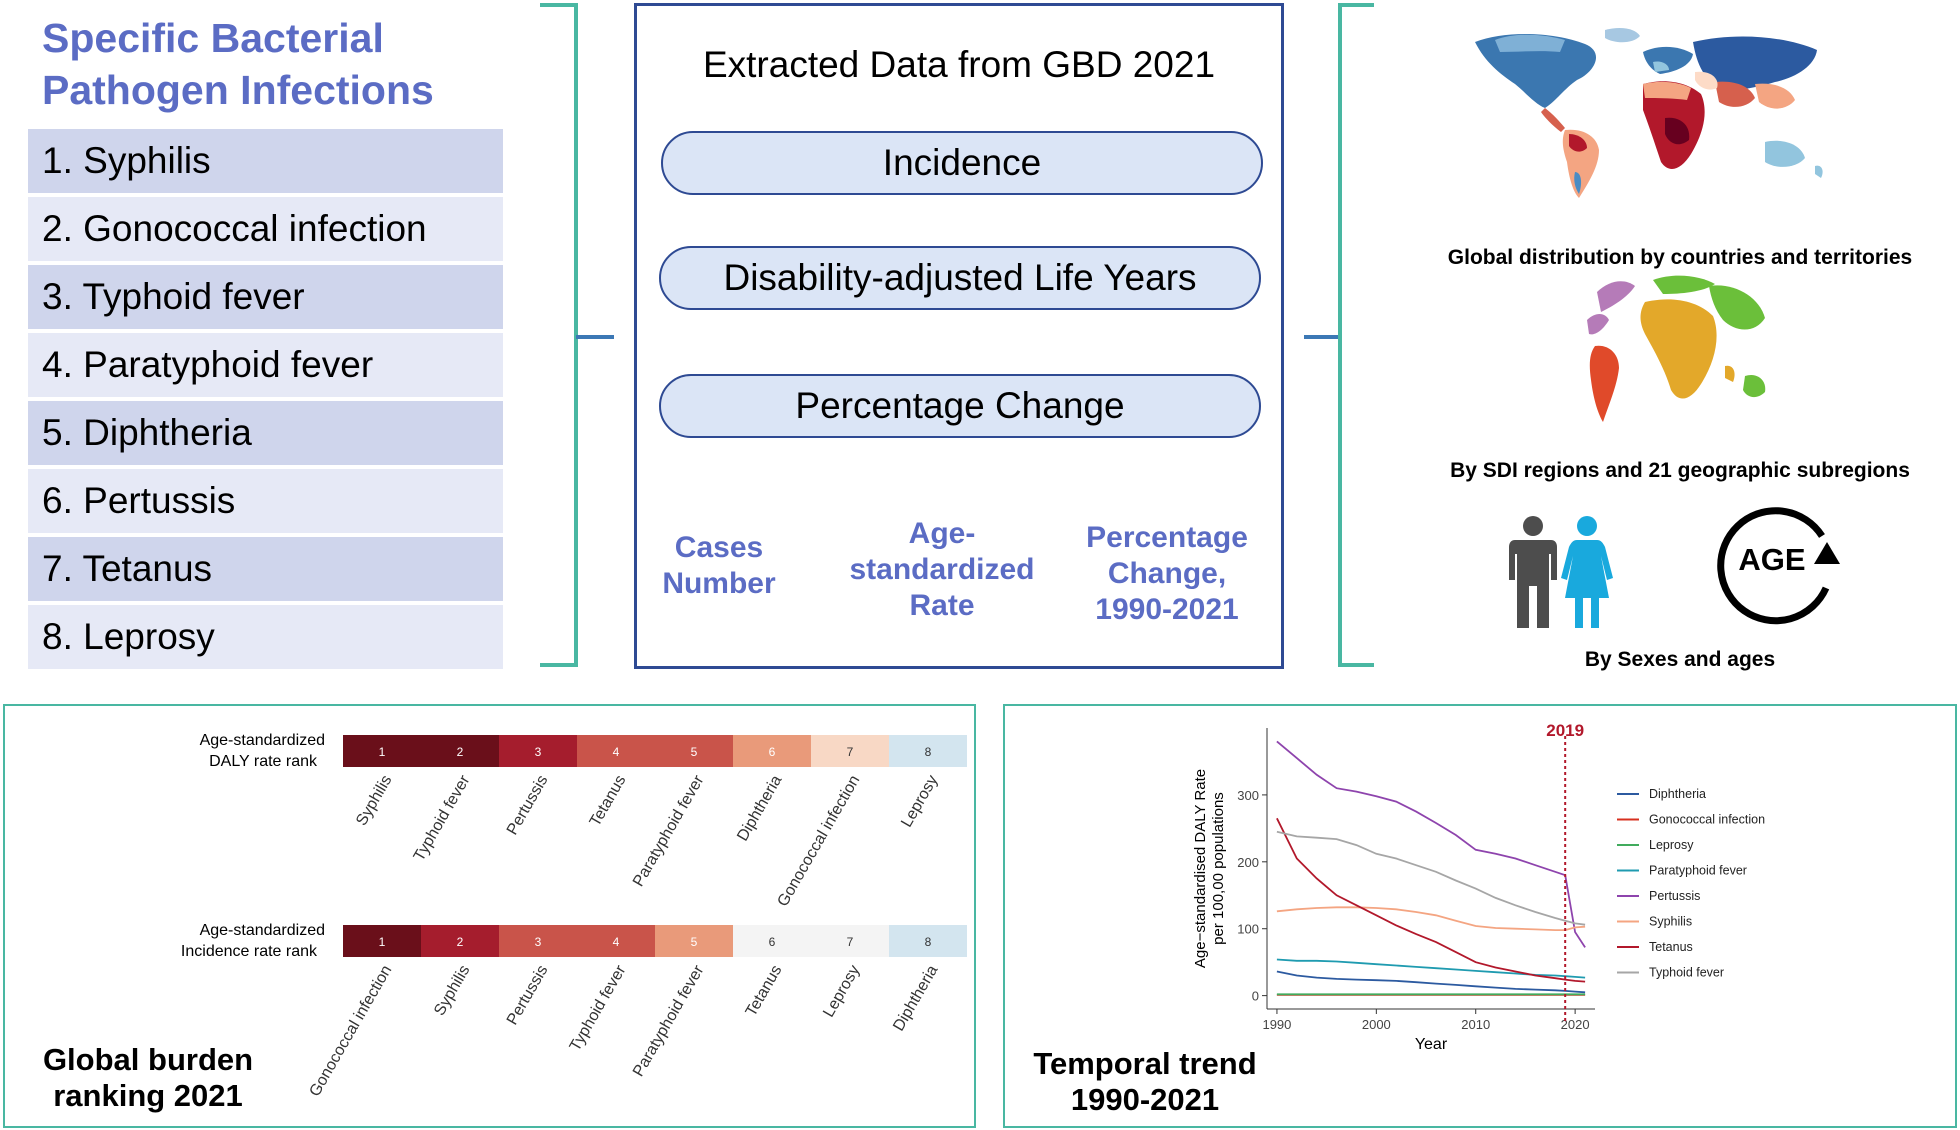 This screenshot has width=1960, height=1130. What do you see at coordinates (1707, 820) in the screenshot?
I see `legend-label: Gonococcal infection` at bounding box center [1707, 820].